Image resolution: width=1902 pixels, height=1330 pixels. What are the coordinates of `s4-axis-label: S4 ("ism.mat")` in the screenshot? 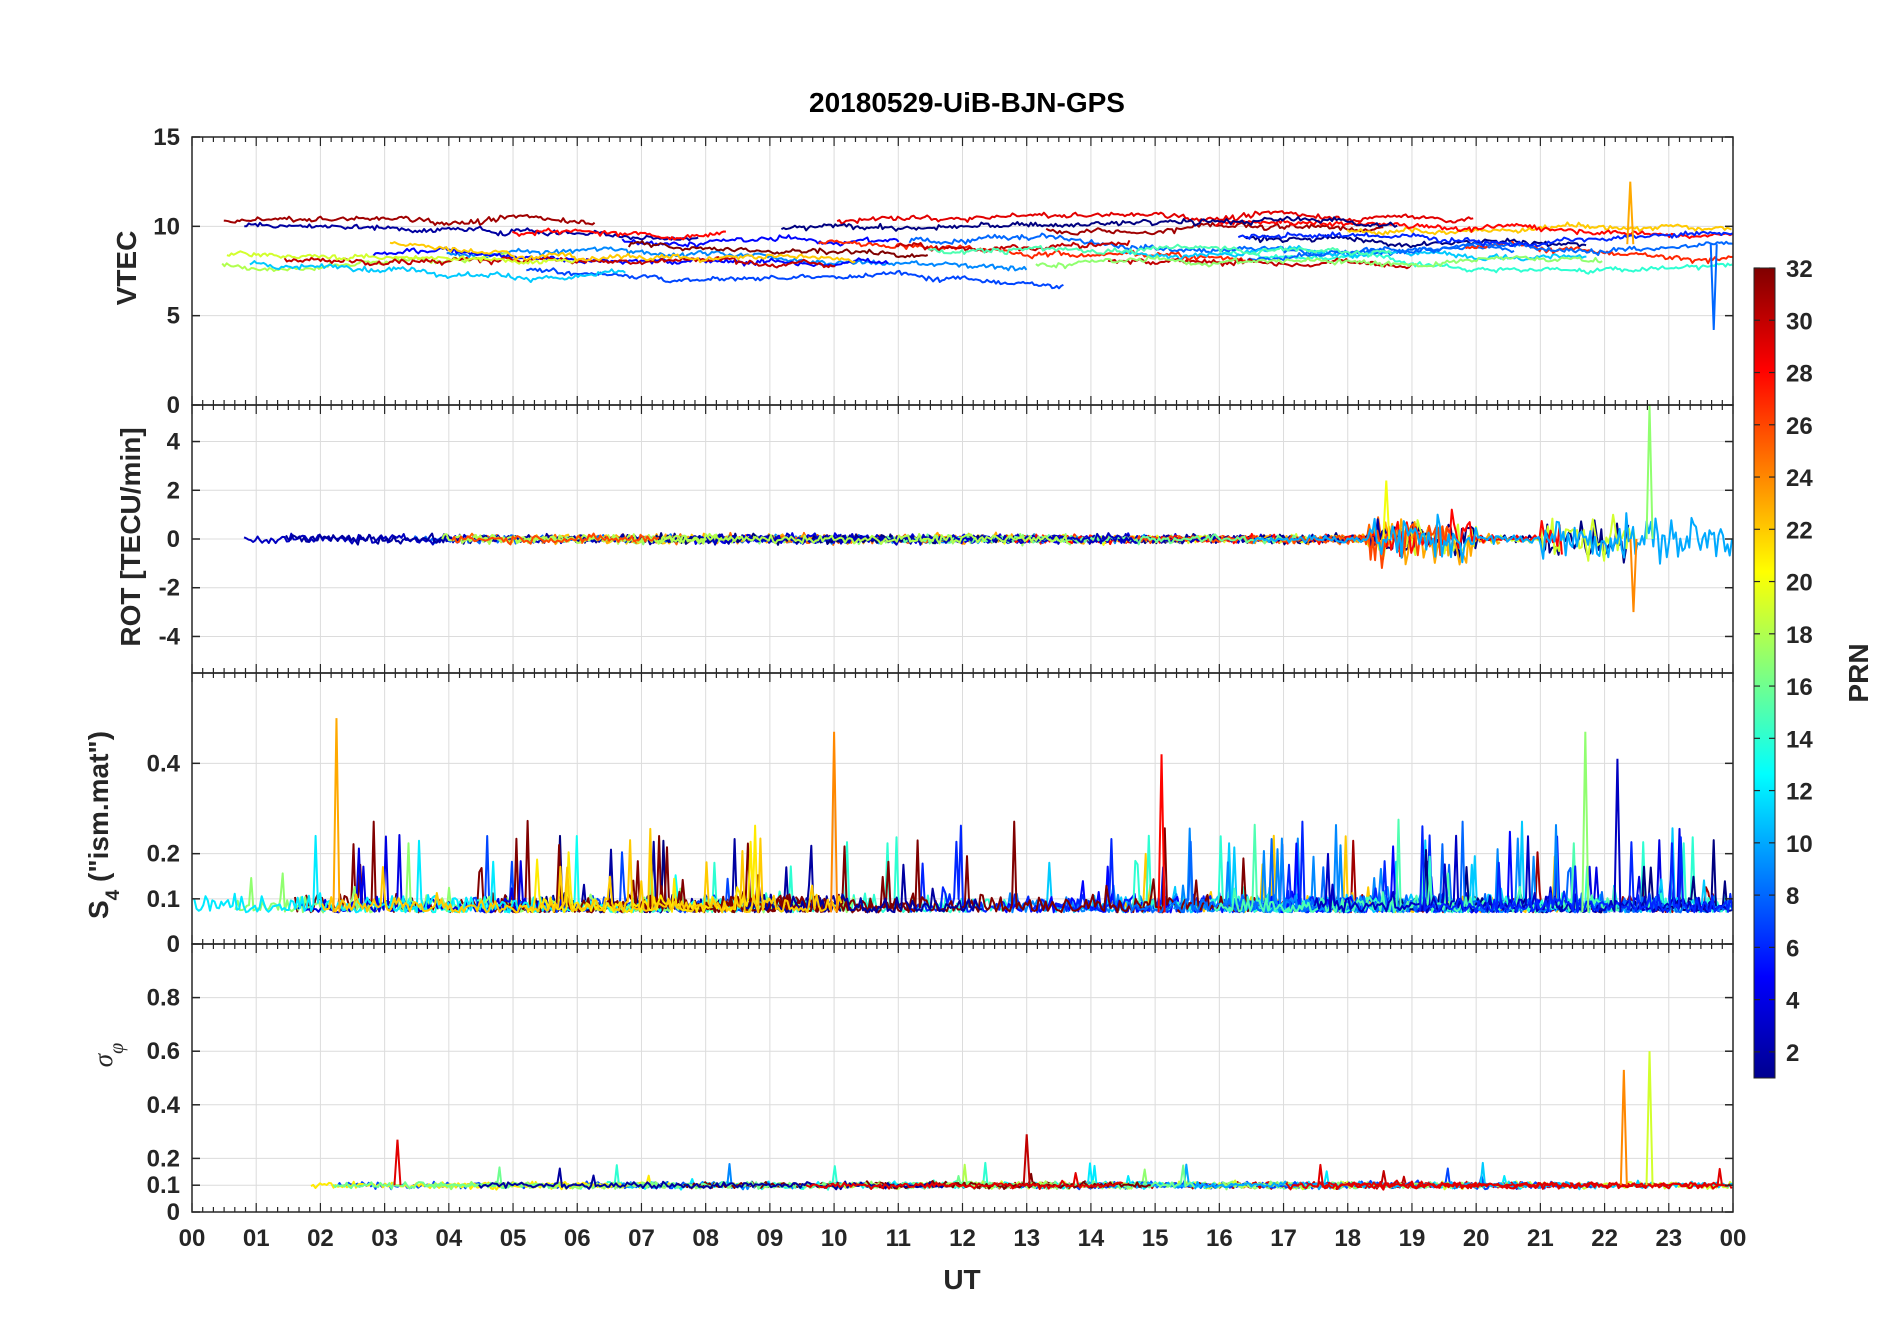 It's located at (103, 825).